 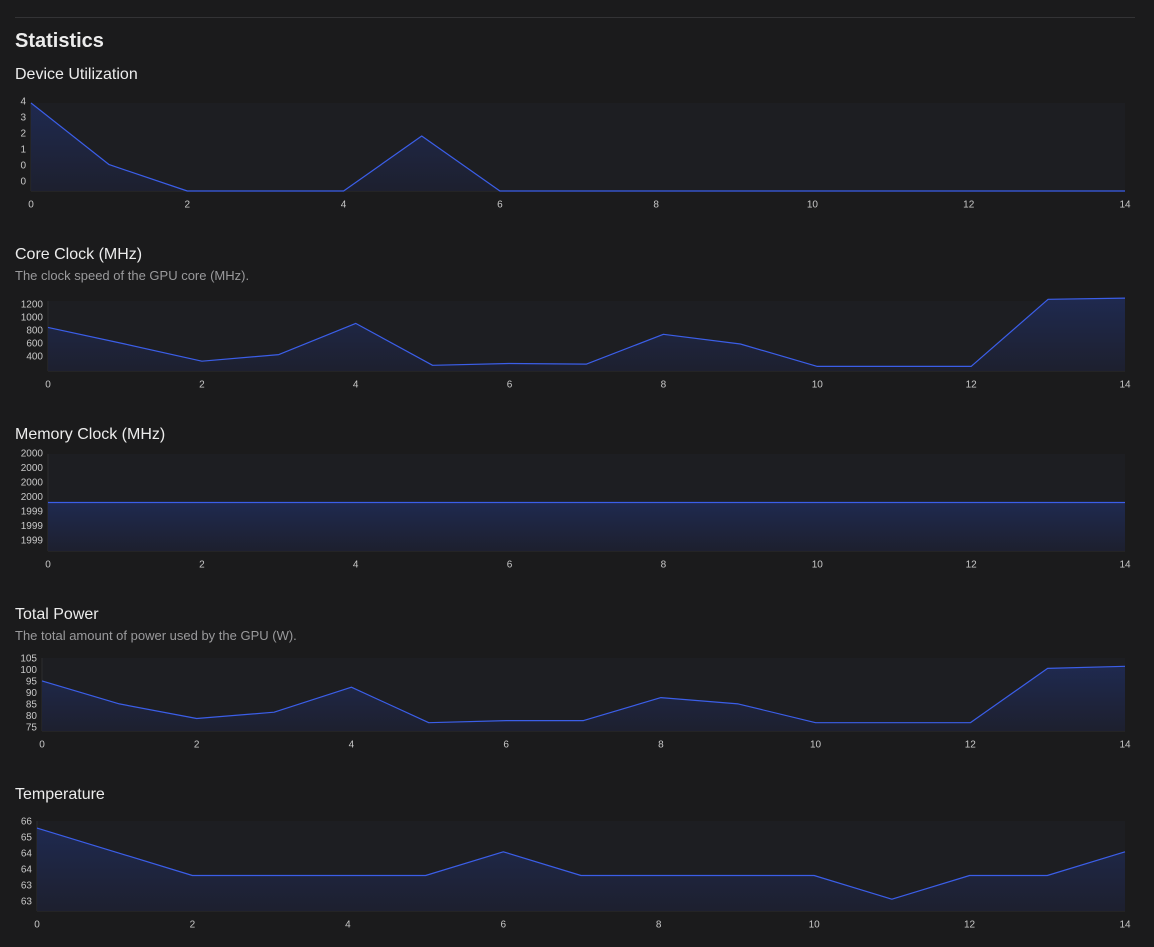 I want to click on y-tick-label: 2, so click(x=23, y=134).